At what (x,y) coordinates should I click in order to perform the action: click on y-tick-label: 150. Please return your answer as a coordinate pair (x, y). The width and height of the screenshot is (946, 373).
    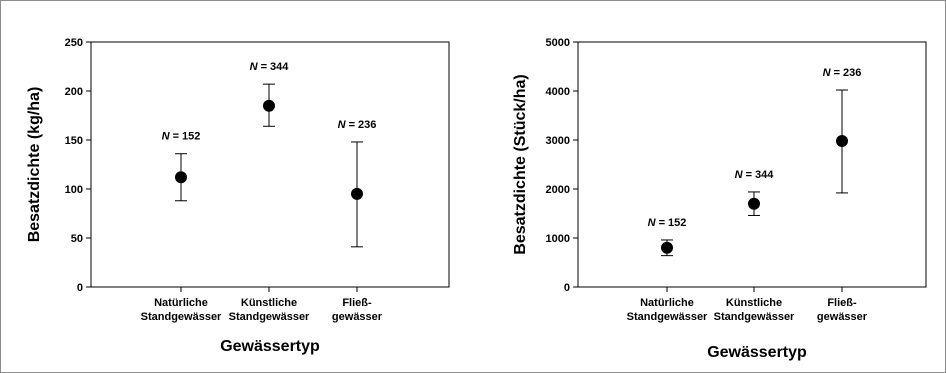
    Looking at the image, I should click on (74, 141).